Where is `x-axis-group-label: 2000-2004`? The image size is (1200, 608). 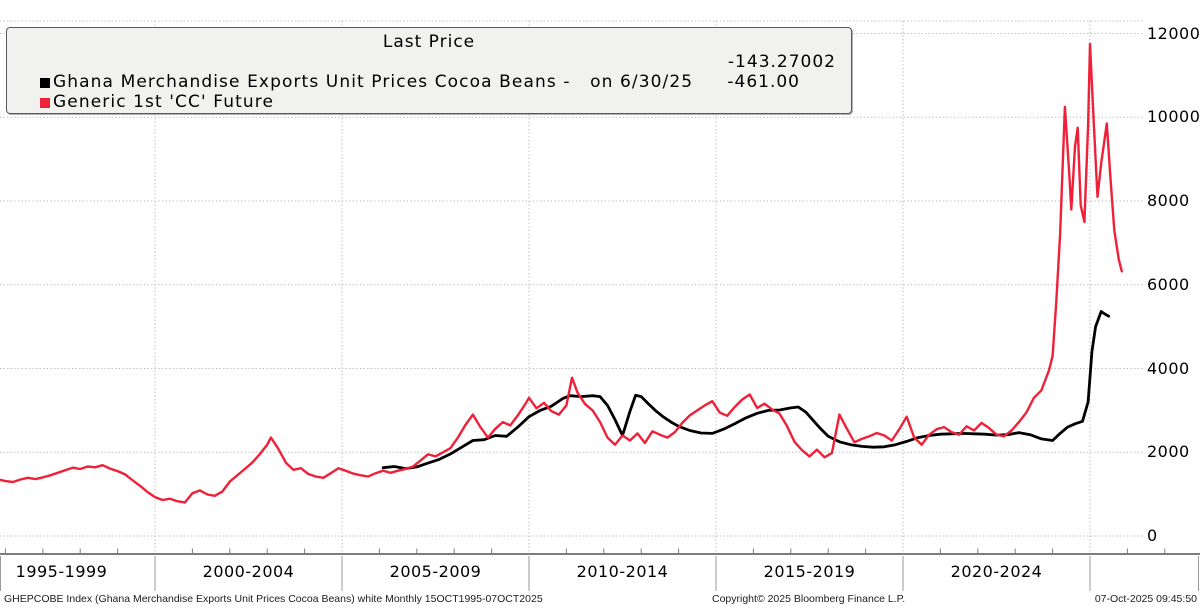
x-axis-group-label: 2000-2004 is located at coordinates (248, 571).